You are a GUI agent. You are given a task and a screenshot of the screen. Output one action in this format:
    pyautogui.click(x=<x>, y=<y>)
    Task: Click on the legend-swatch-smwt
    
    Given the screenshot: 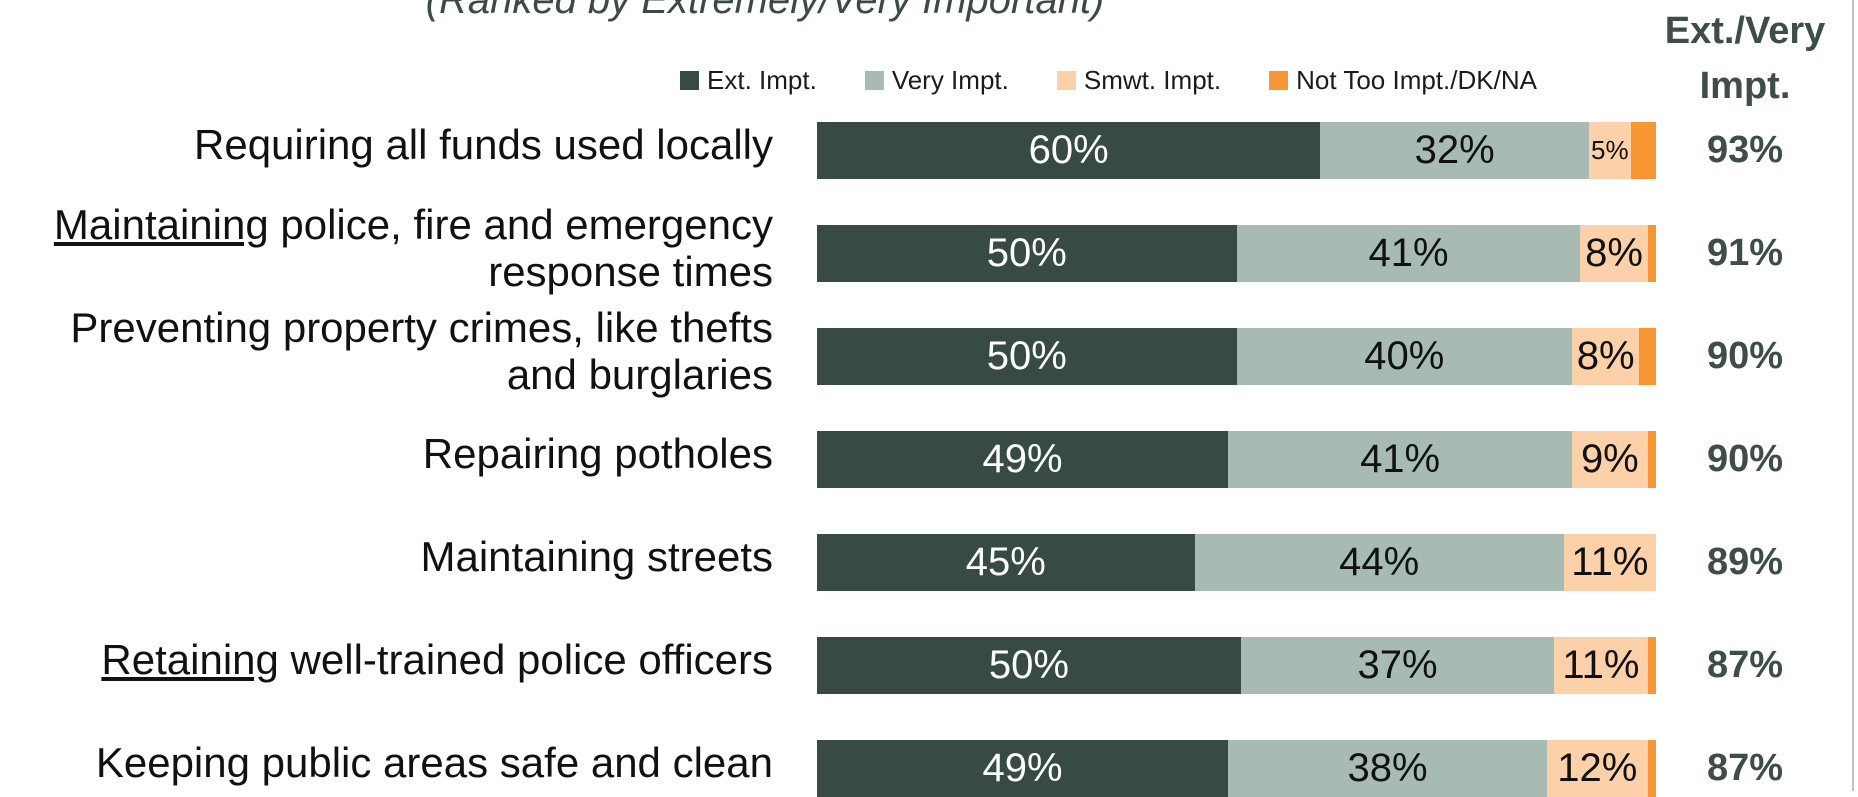 What is the action you would take?
    pyautogui.click(x=1066, y=80)
    